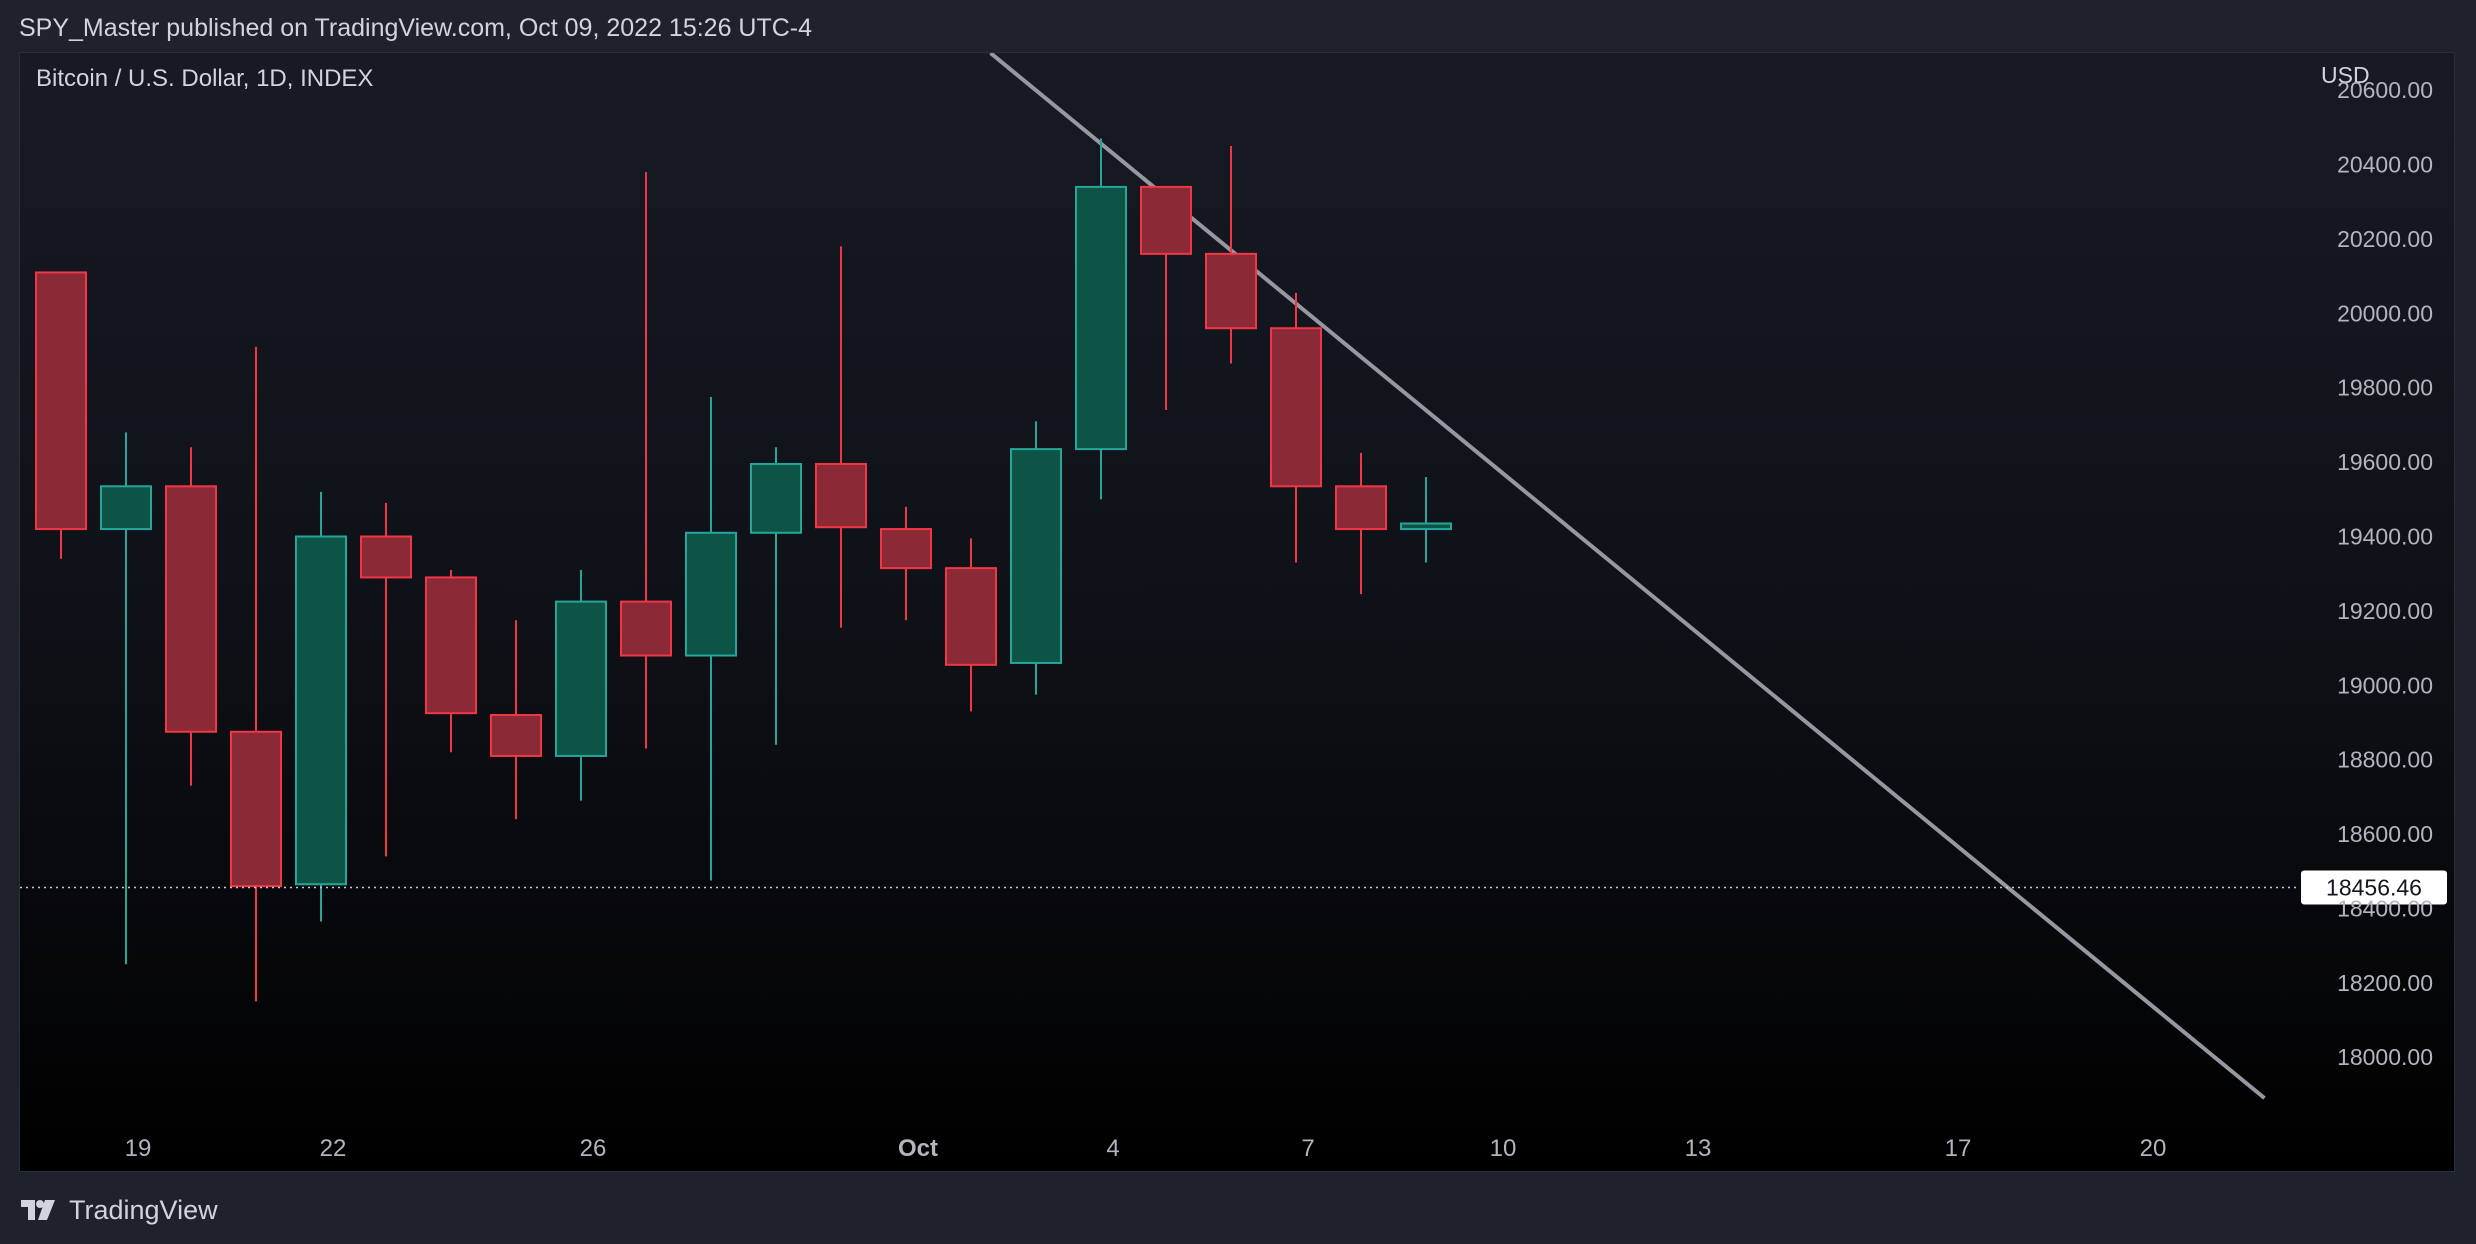  Describe the element at coordinates (2385, 537) in the screenshot. I see `price-tick-label: 19400.00` at that location.